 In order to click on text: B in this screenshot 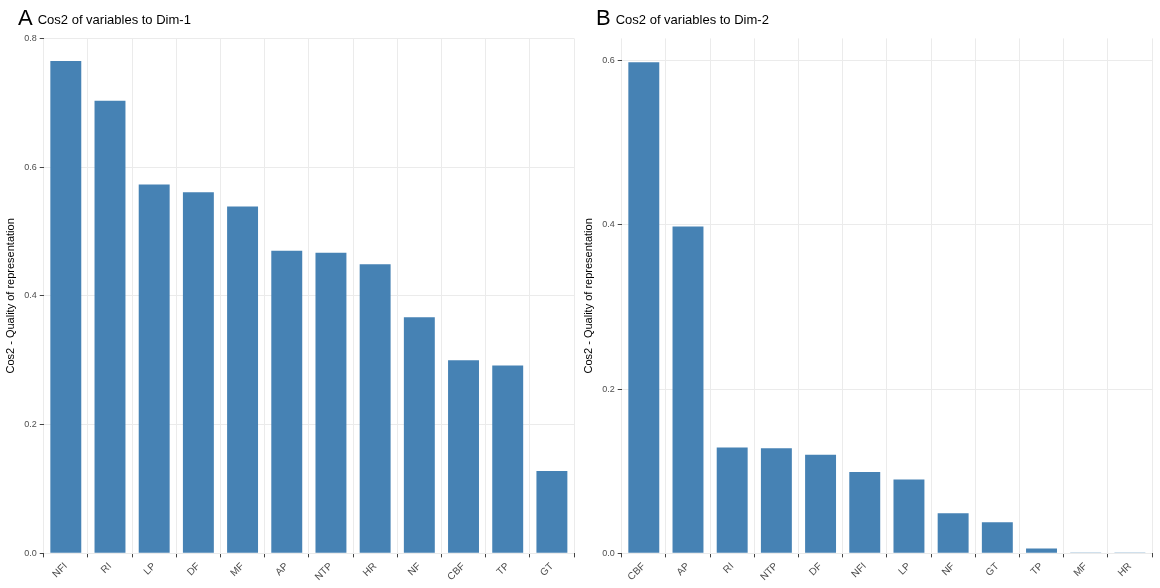, I will do `click(603, 17)`.